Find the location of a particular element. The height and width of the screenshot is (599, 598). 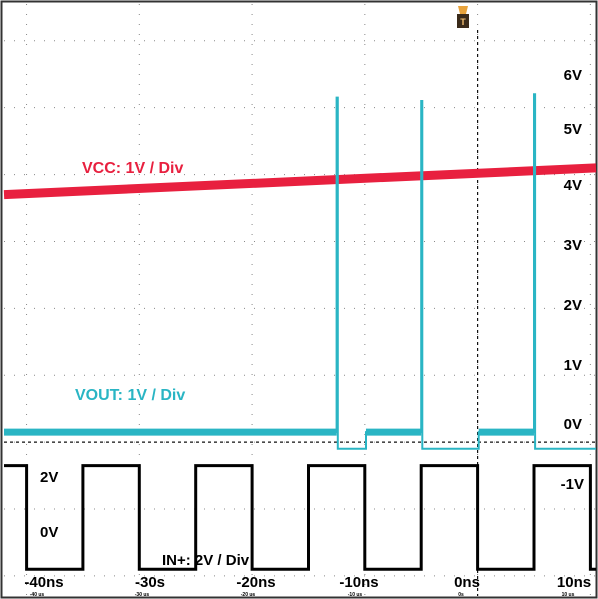

x-tick-label: -20ns is located at coordinates (255, 582).